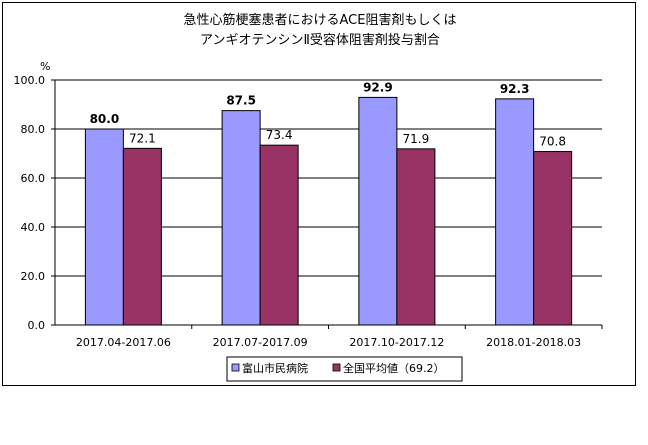 The width and height of the screenshot is (648, 445). Describe the element at coordinates (552, 142) in the screenshot. I see `data-label-series-2: 70.8` at that location.